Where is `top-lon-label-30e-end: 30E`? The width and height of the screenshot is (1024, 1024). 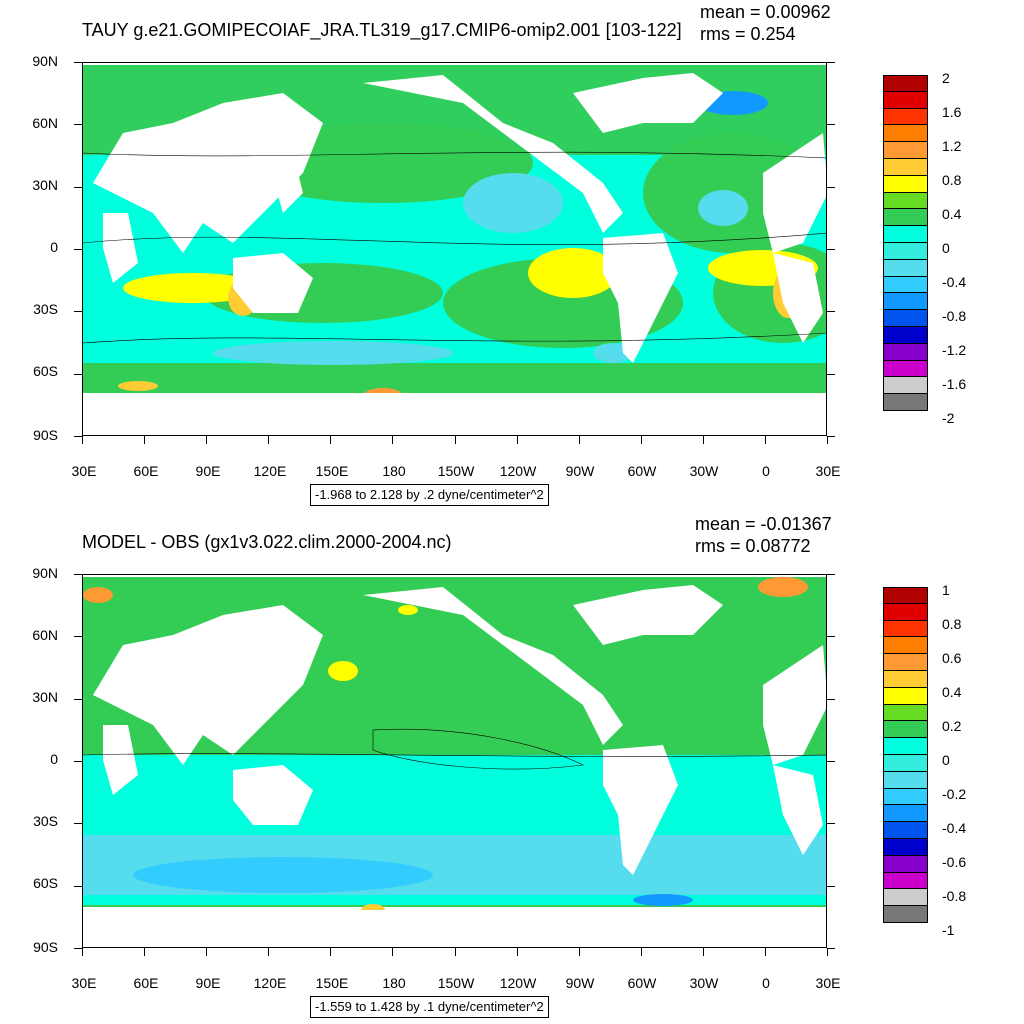
top-lon-label-30e-end: 30E is located at coordinates (828, 471).